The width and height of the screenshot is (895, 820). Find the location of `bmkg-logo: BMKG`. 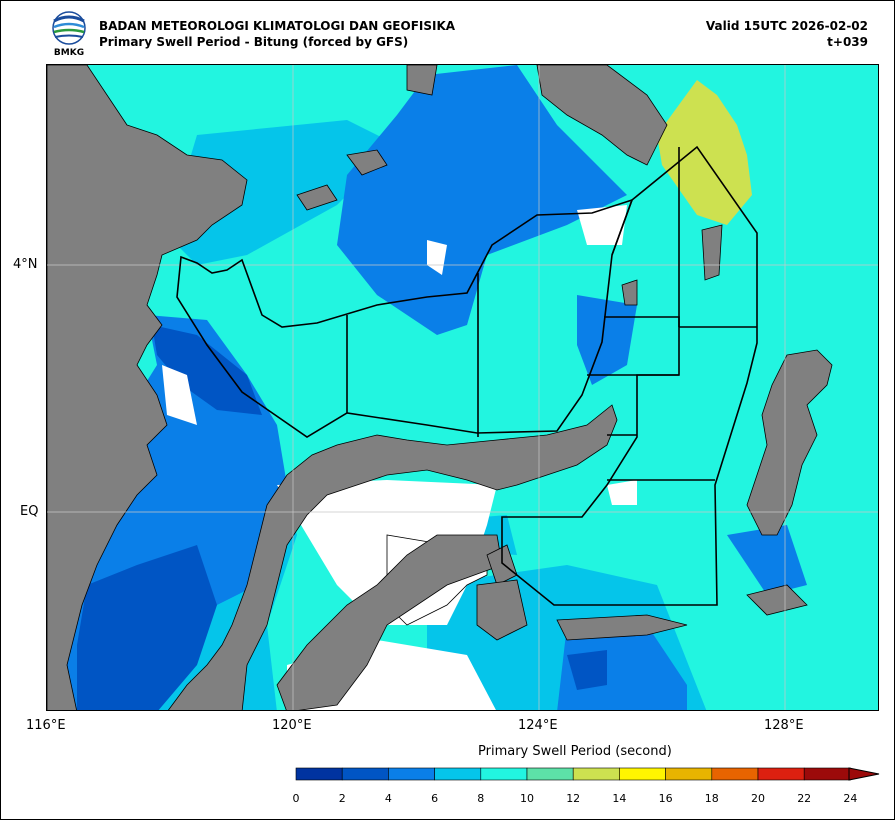

bmkg-logo: BMKG is located at coordinates (69, 34).